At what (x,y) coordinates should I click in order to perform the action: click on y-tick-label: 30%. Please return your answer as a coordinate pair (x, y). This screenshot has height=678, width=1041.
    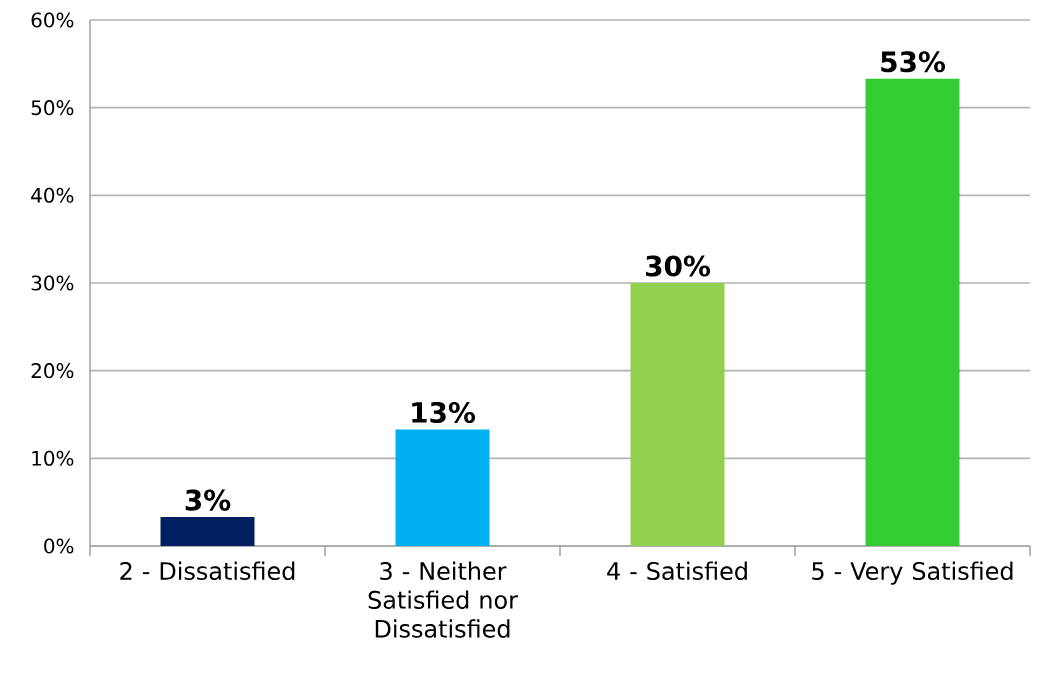
    Looking at the image, I should click on (52, 283).